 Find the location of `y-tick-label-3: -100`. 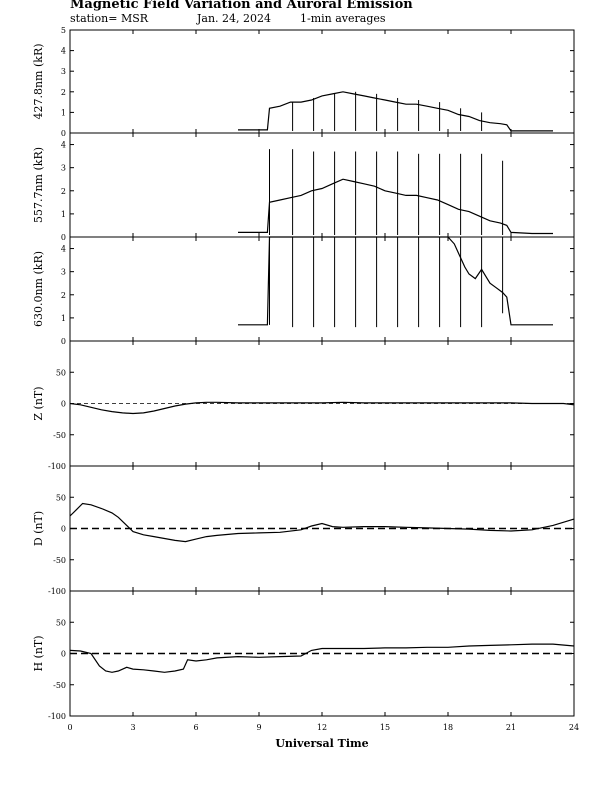

y-tick-label-3: -100 is located at coordinates (57, 466).